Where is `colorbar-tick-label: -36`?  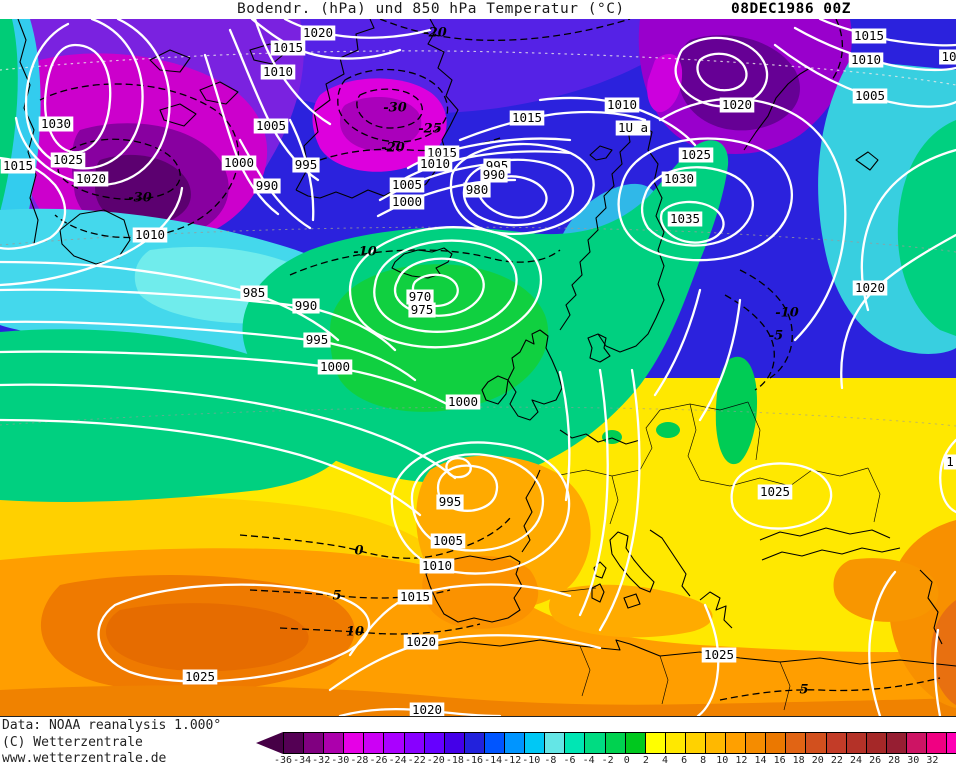
colorbar-tick-label: -36 is located at coordinates (283, 760).